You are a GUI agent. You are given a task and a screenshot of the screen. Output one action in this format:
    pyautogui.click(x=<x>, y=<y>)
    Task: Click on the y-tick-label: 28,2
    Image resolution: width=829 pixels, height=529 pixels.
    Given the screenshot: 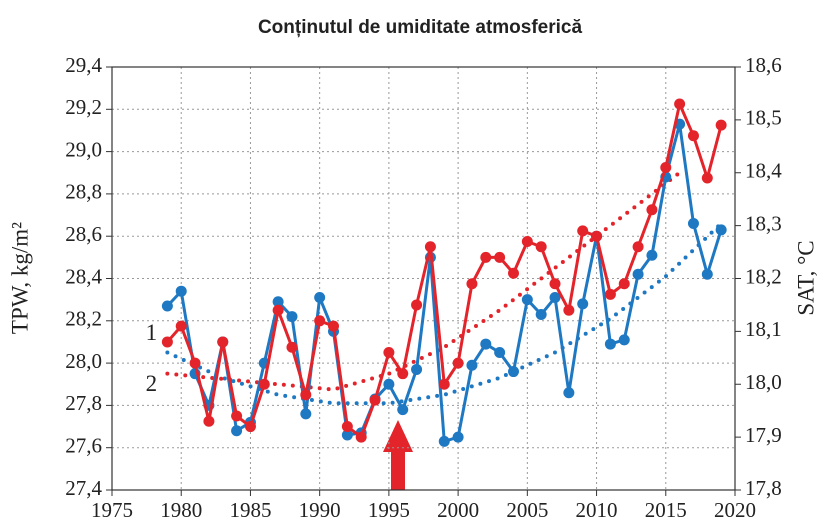 What is the action you would take?
    pyautogui.click(x=83, y=319)
    